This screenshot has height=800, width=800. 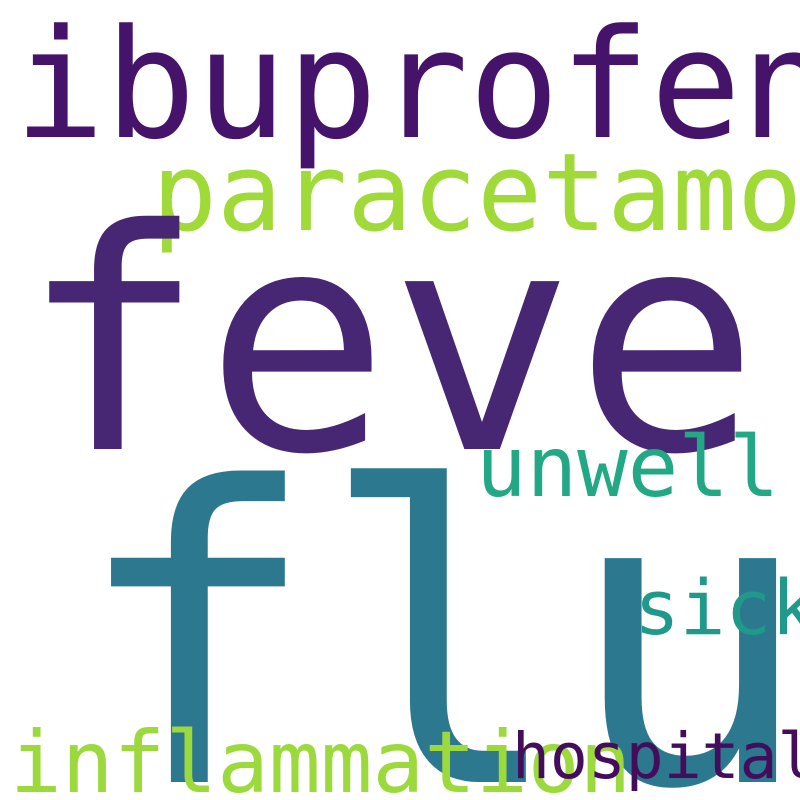 What do you see at coordinates (717, 607) in the screenshot?
I see `word-sick: sick` at bounding box center [717, 607].